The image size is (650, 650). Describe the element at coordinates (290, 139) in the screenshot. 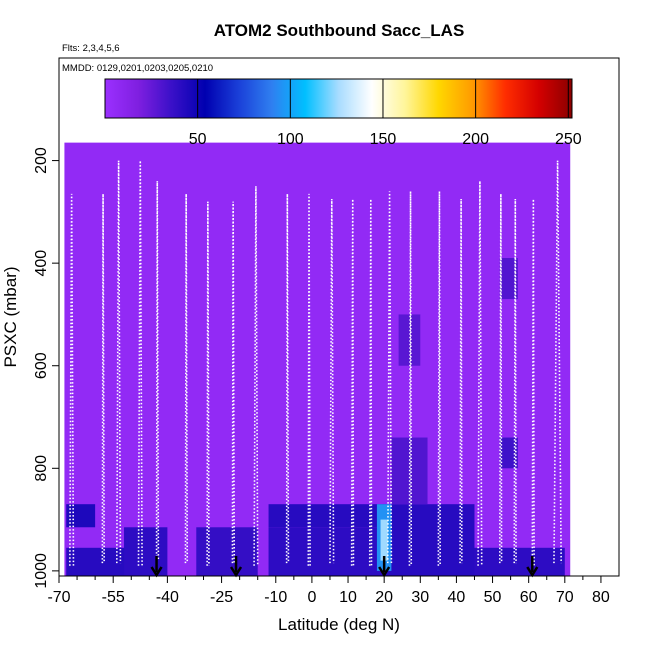

I see `colorbar-tick-label: 100` at that location.